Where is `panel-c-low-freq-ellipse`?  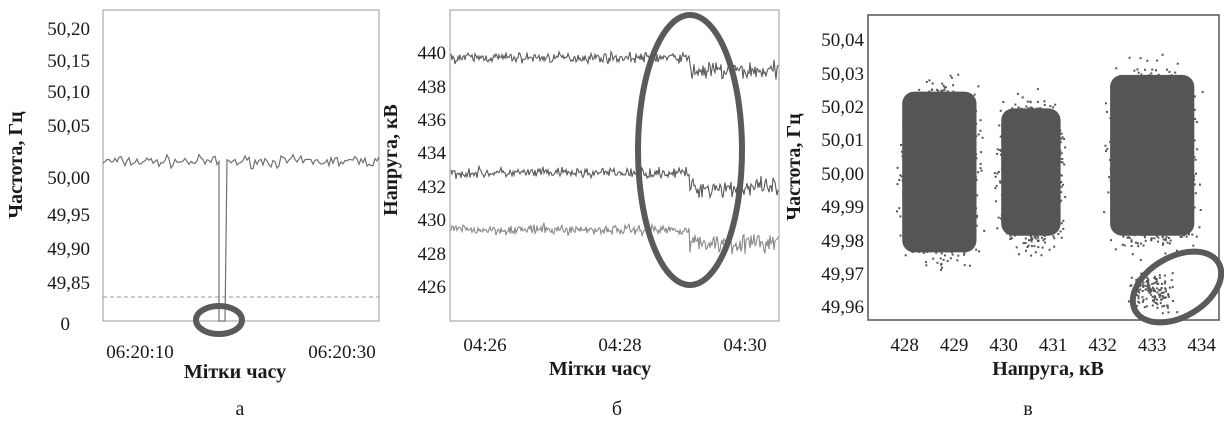
panel-c-low-freq-ellipse is located at coordinates (1176, 287).